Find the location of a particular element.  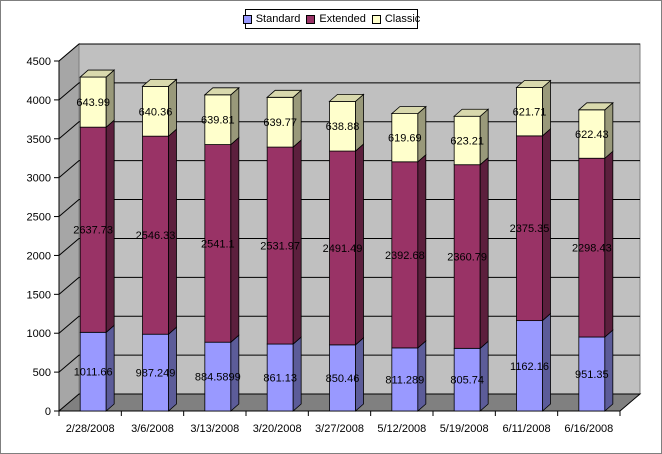

legend-swatch-classic is located at coordinates (376, 19).